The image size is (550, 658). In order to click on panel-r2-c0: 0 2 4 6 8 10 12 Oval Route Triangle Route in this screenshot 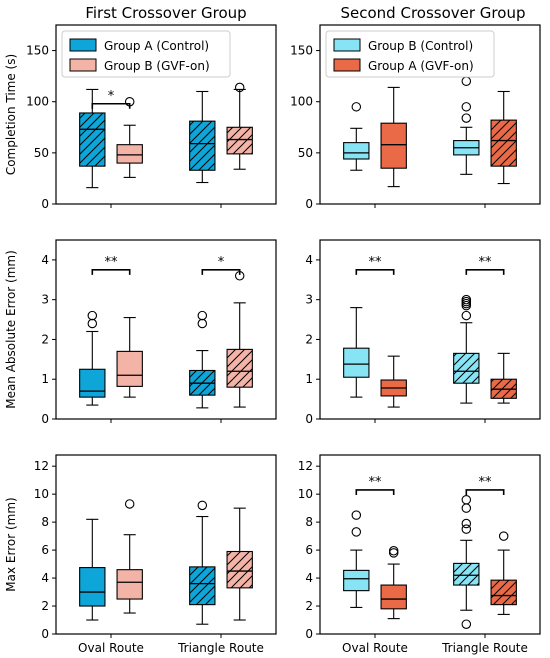, I will do `click(155, 554)`.